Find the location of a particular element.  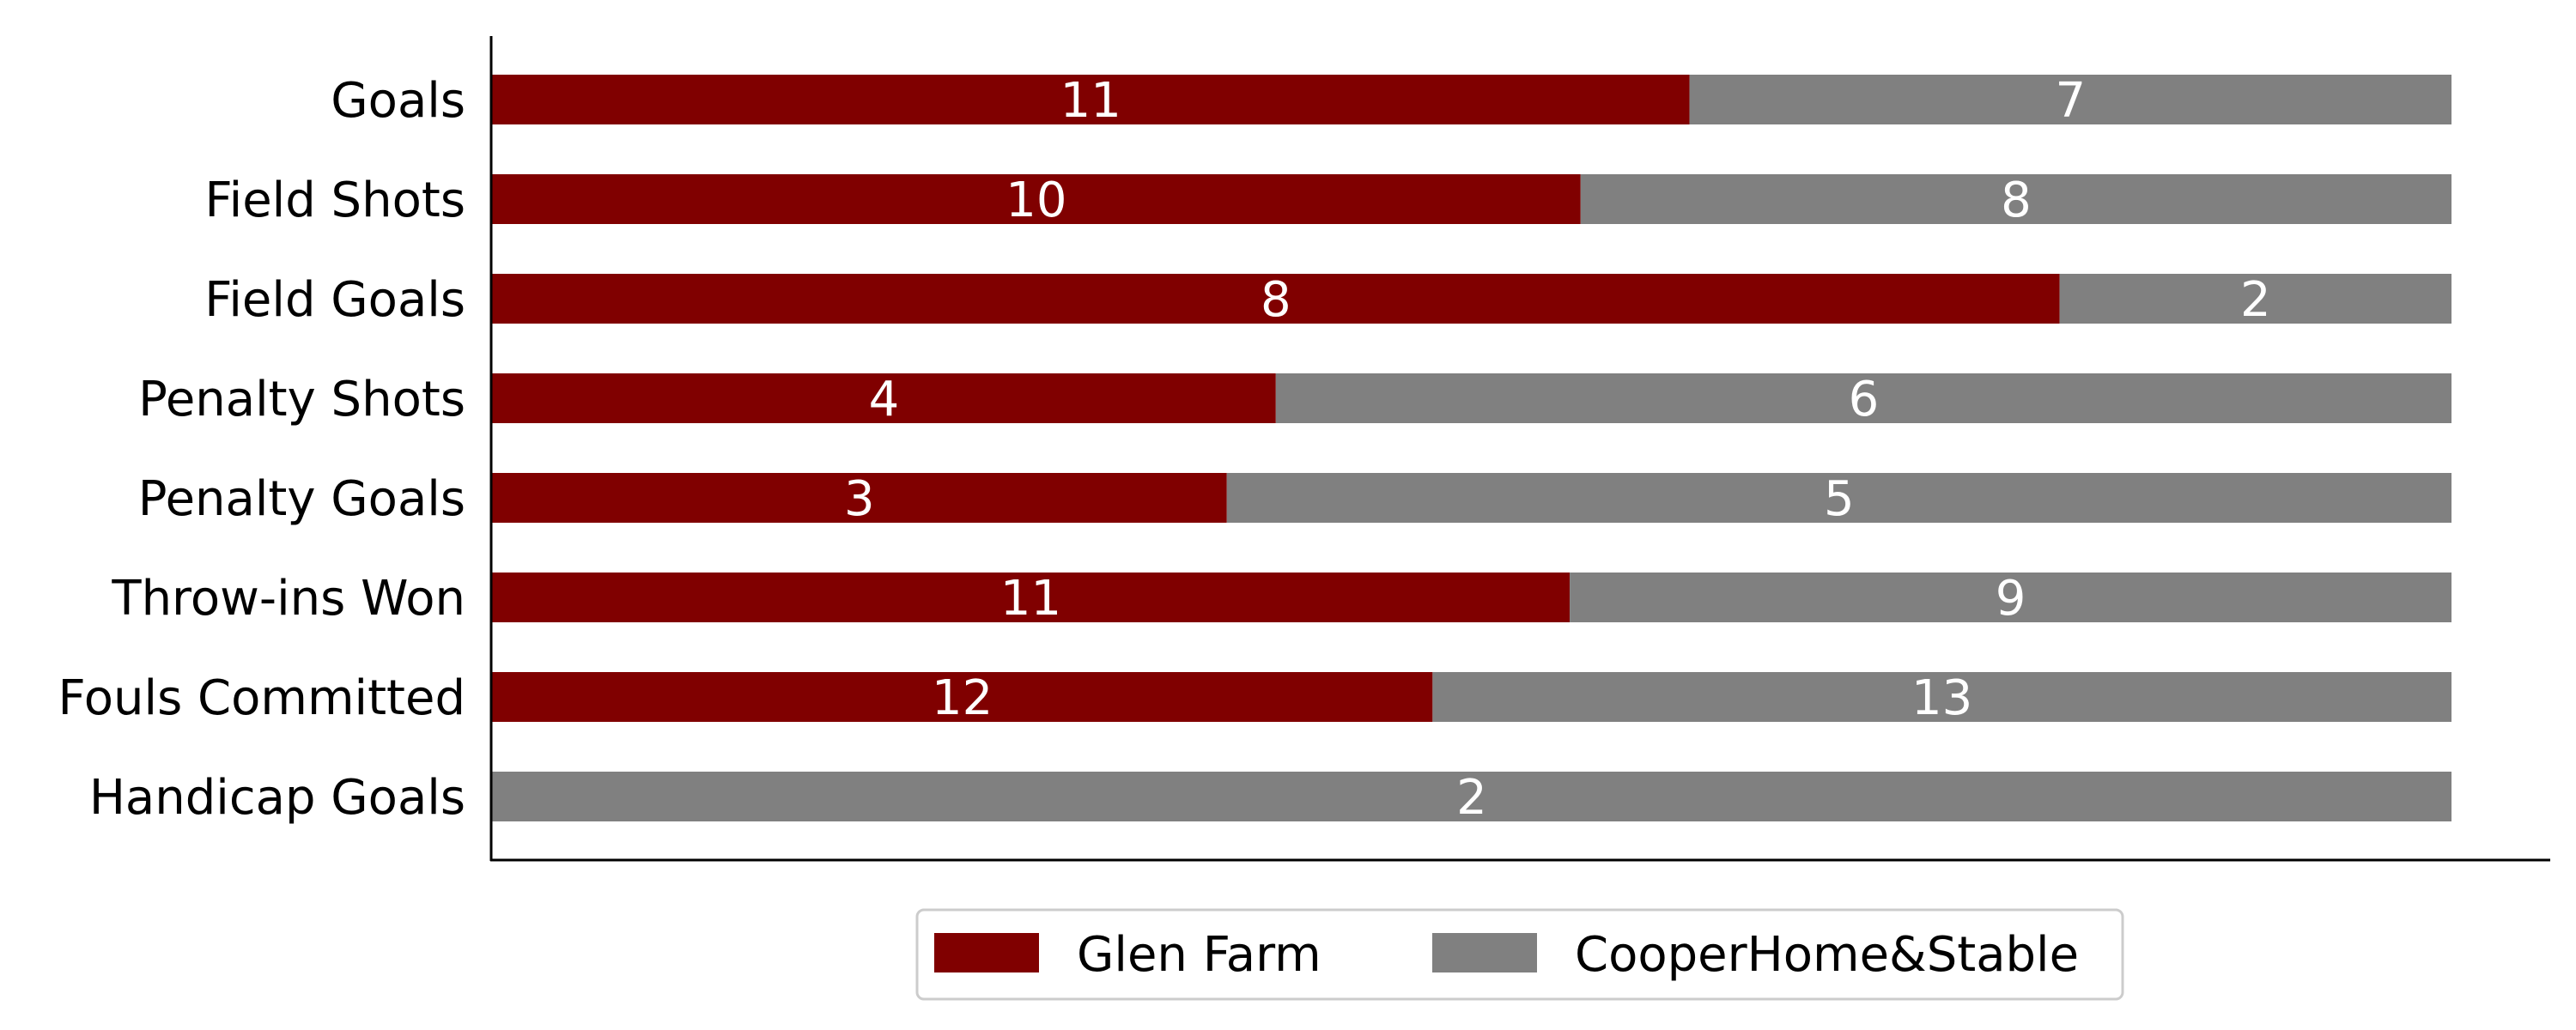

bar-glen-farm-field-goals is located at coordinates (1276, 299).